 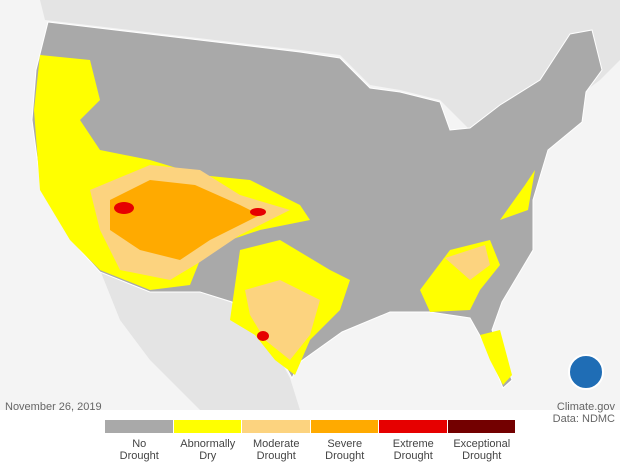 I want to click on legend-item: Exceptional Drought, so click(x=481, y=441).